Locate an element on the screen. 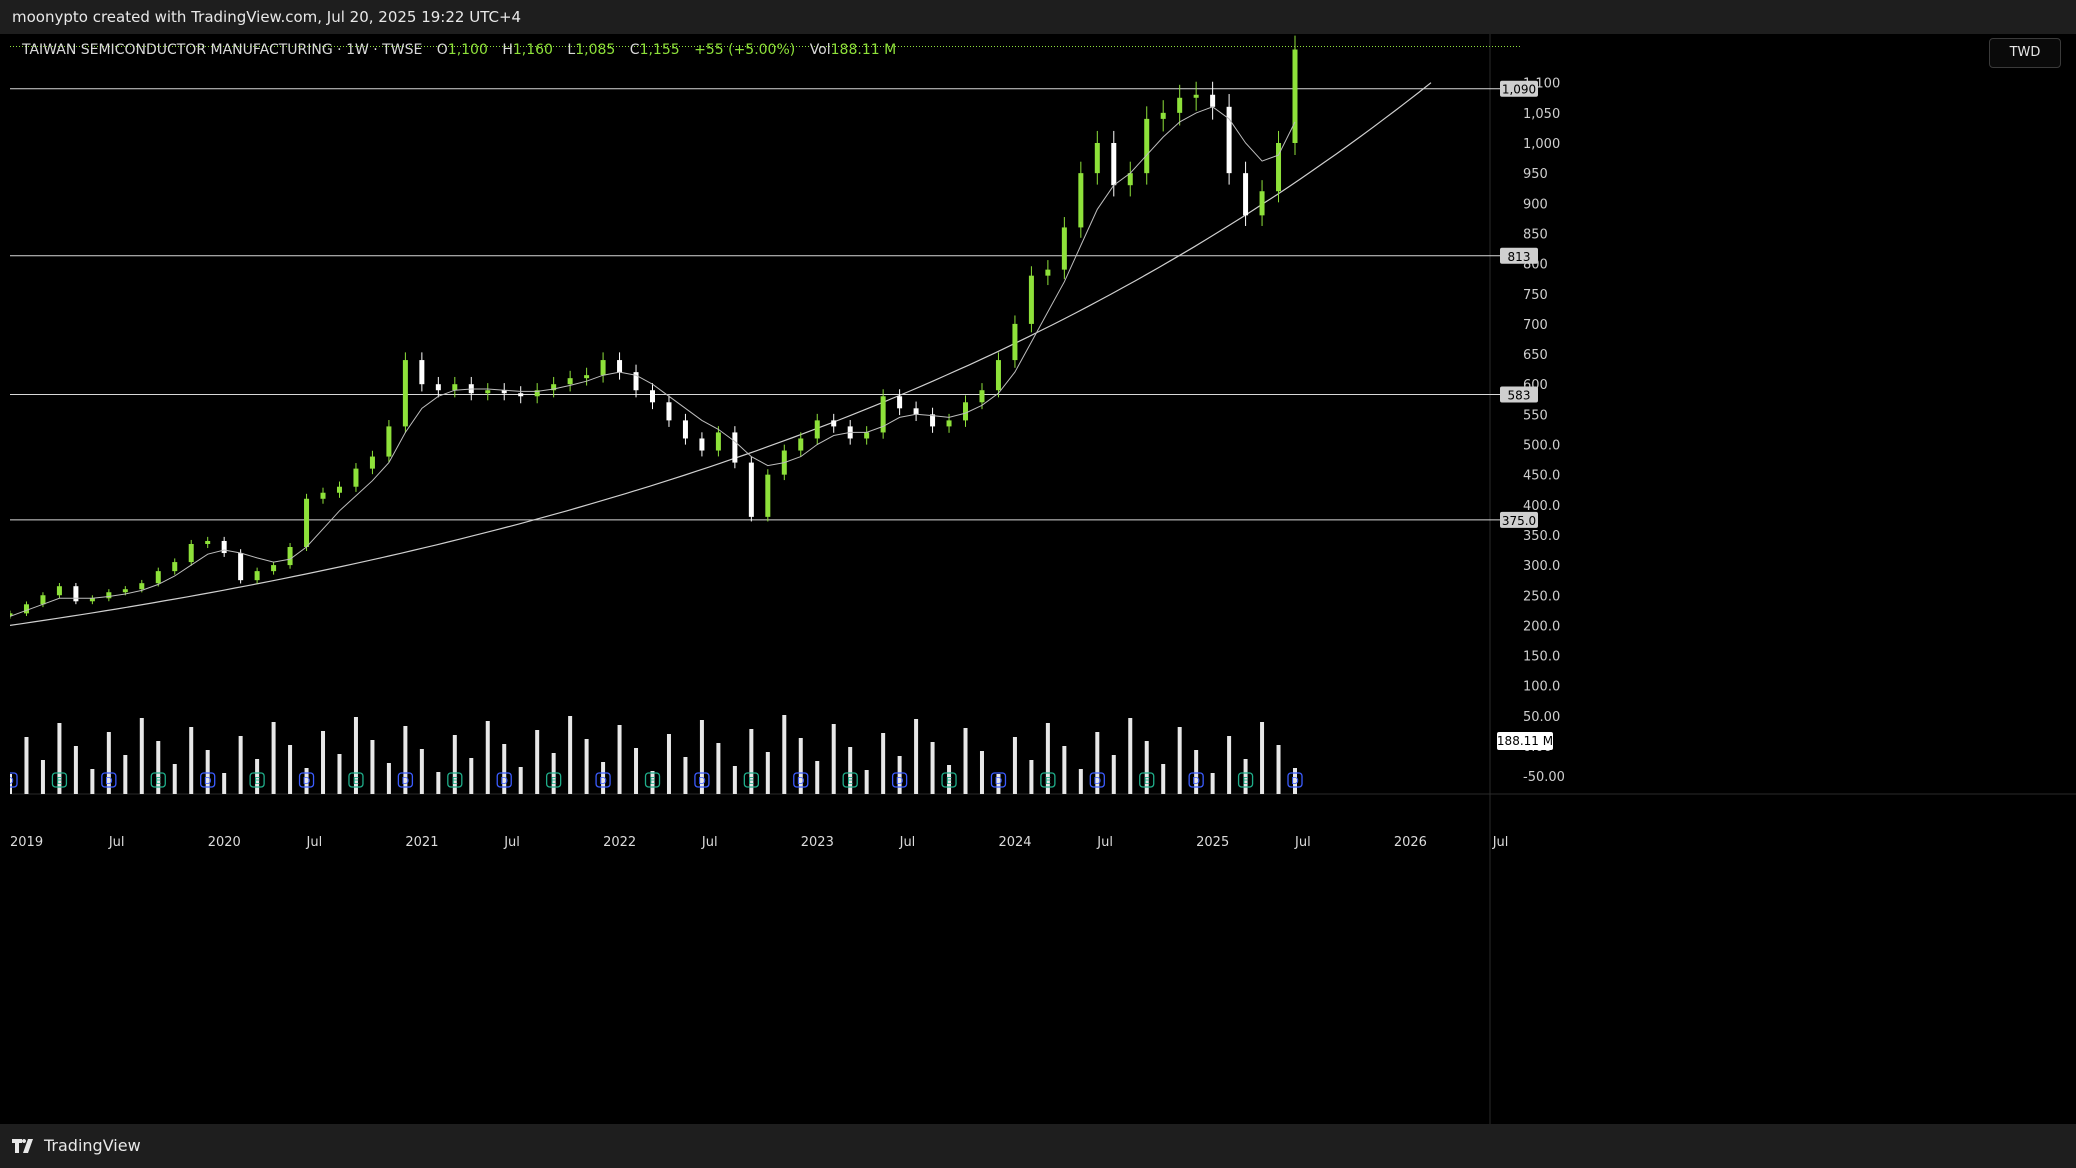 The height and width of the screenshot is (1168, 2076). y-tick-label: 750 is located at coordinates (1535, 295).